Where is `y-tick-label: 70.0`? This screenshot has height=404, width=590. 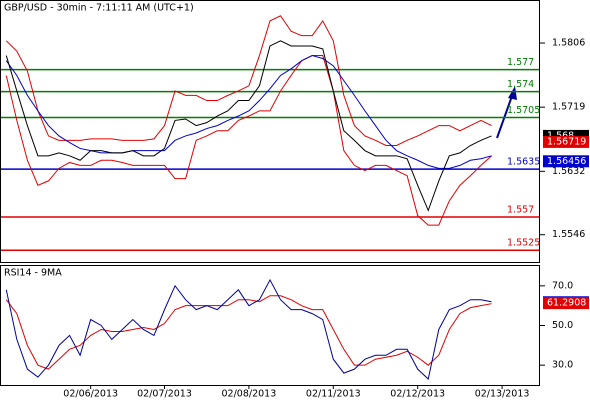 y-tick-label: 70.0 is located at coordinates (562, 285).